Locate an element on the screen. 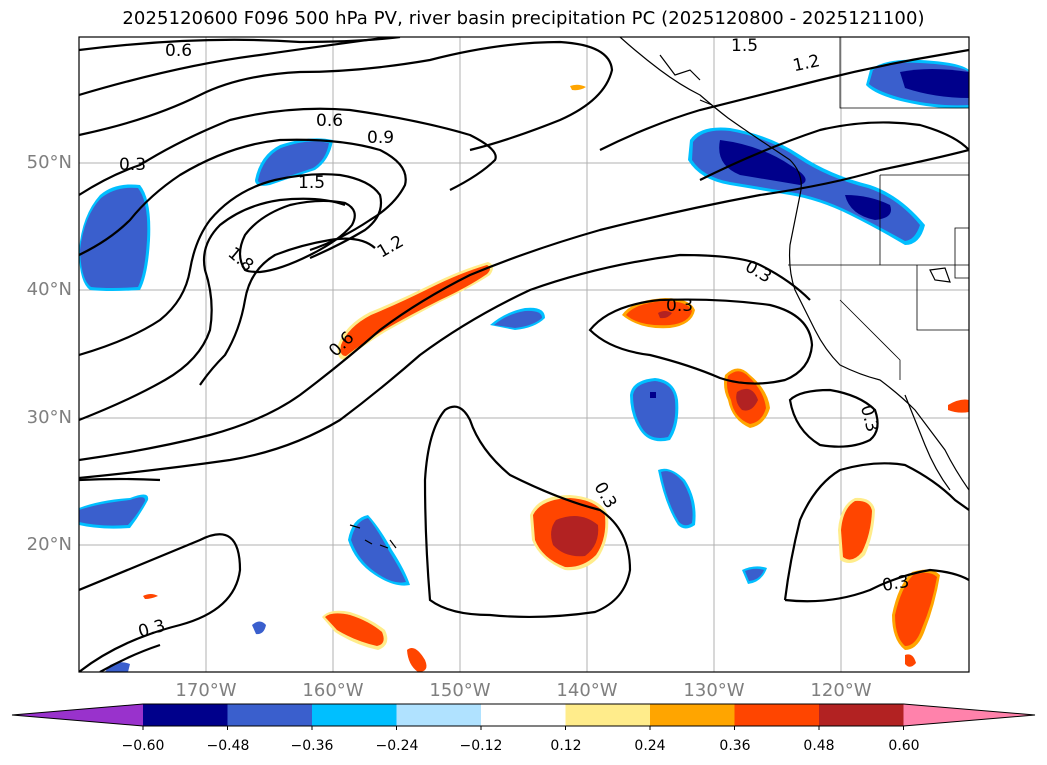 The height and width of the screenshot is (765, 1047). colorbar-tick: −0.24 is located at coordinates (397, 746).